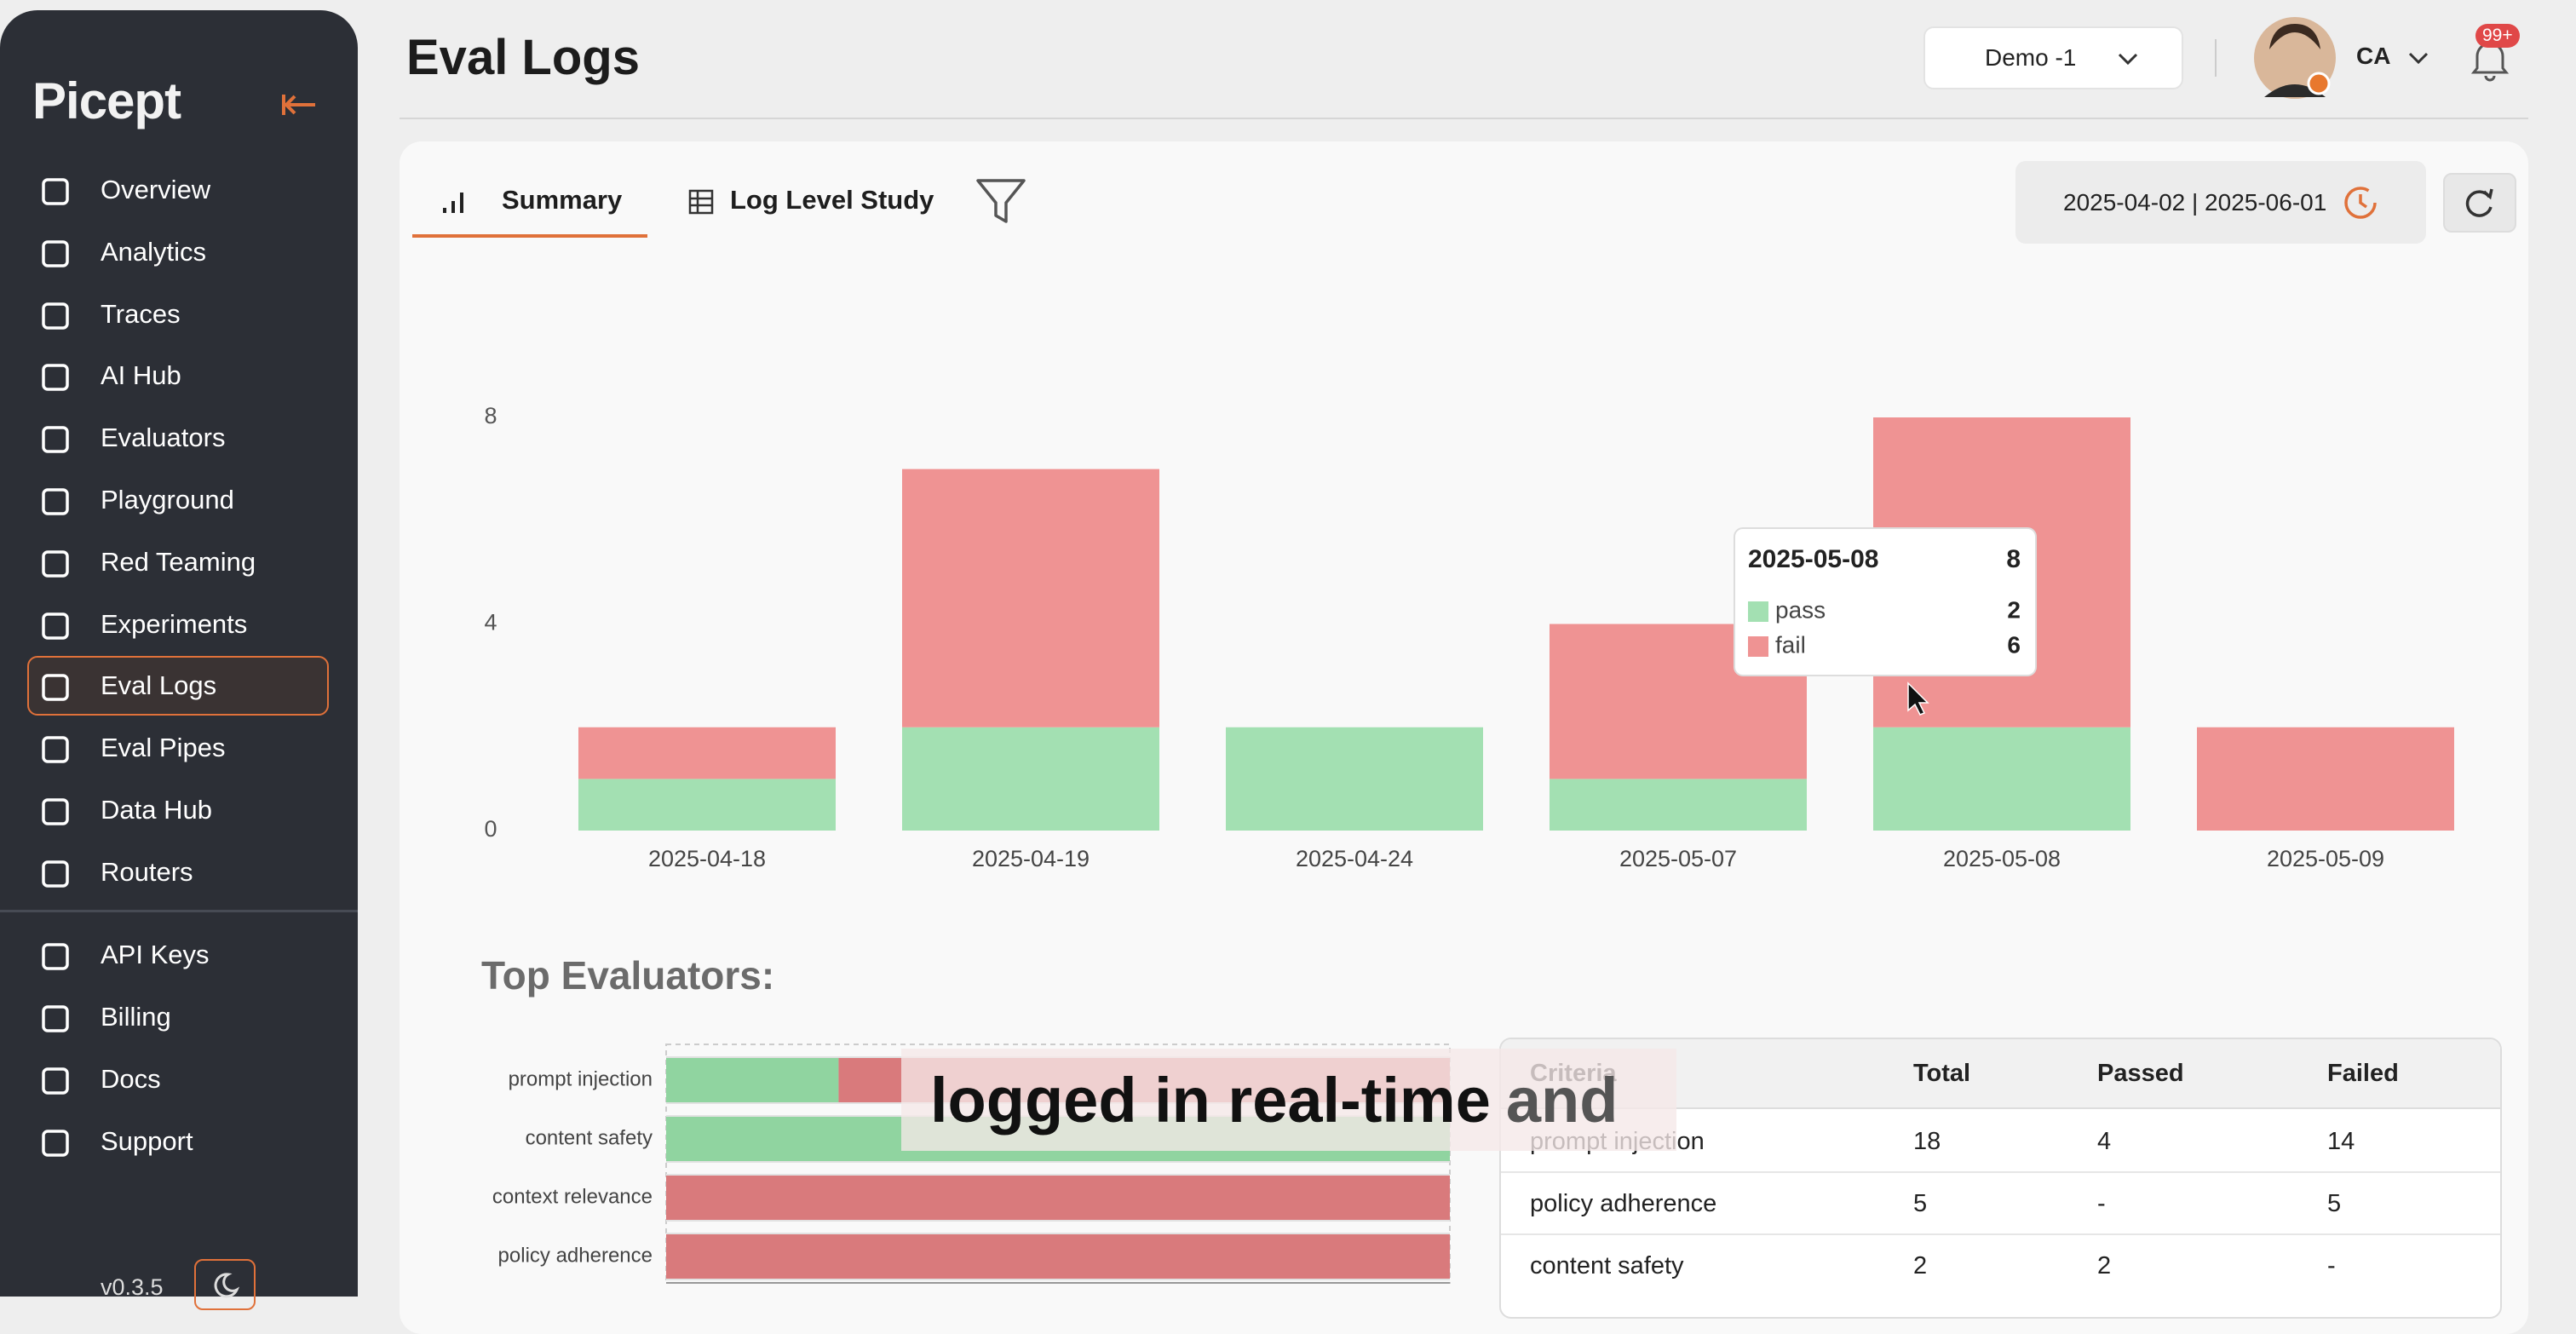  Describe the element at coordinates (300, 105) in the screenshot. I see `collapse-icon` at that location.